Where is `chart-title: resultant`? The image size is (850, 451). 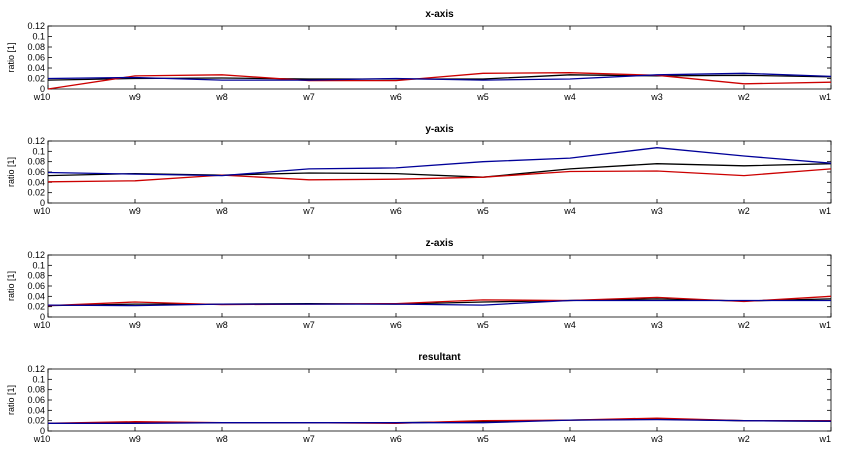 chart-title: resultant is located at coordinates (439, 357).